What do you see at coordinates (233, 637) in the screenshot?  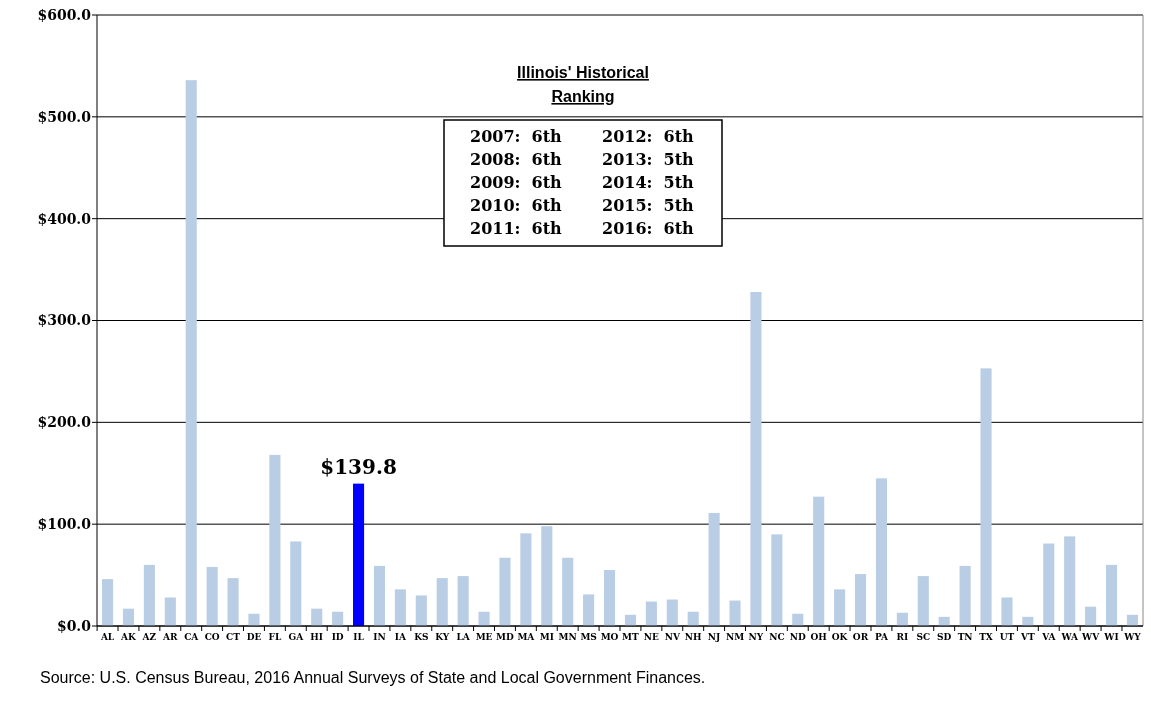 I see `x-tick-label: CT` at bounding box center [233, 637].